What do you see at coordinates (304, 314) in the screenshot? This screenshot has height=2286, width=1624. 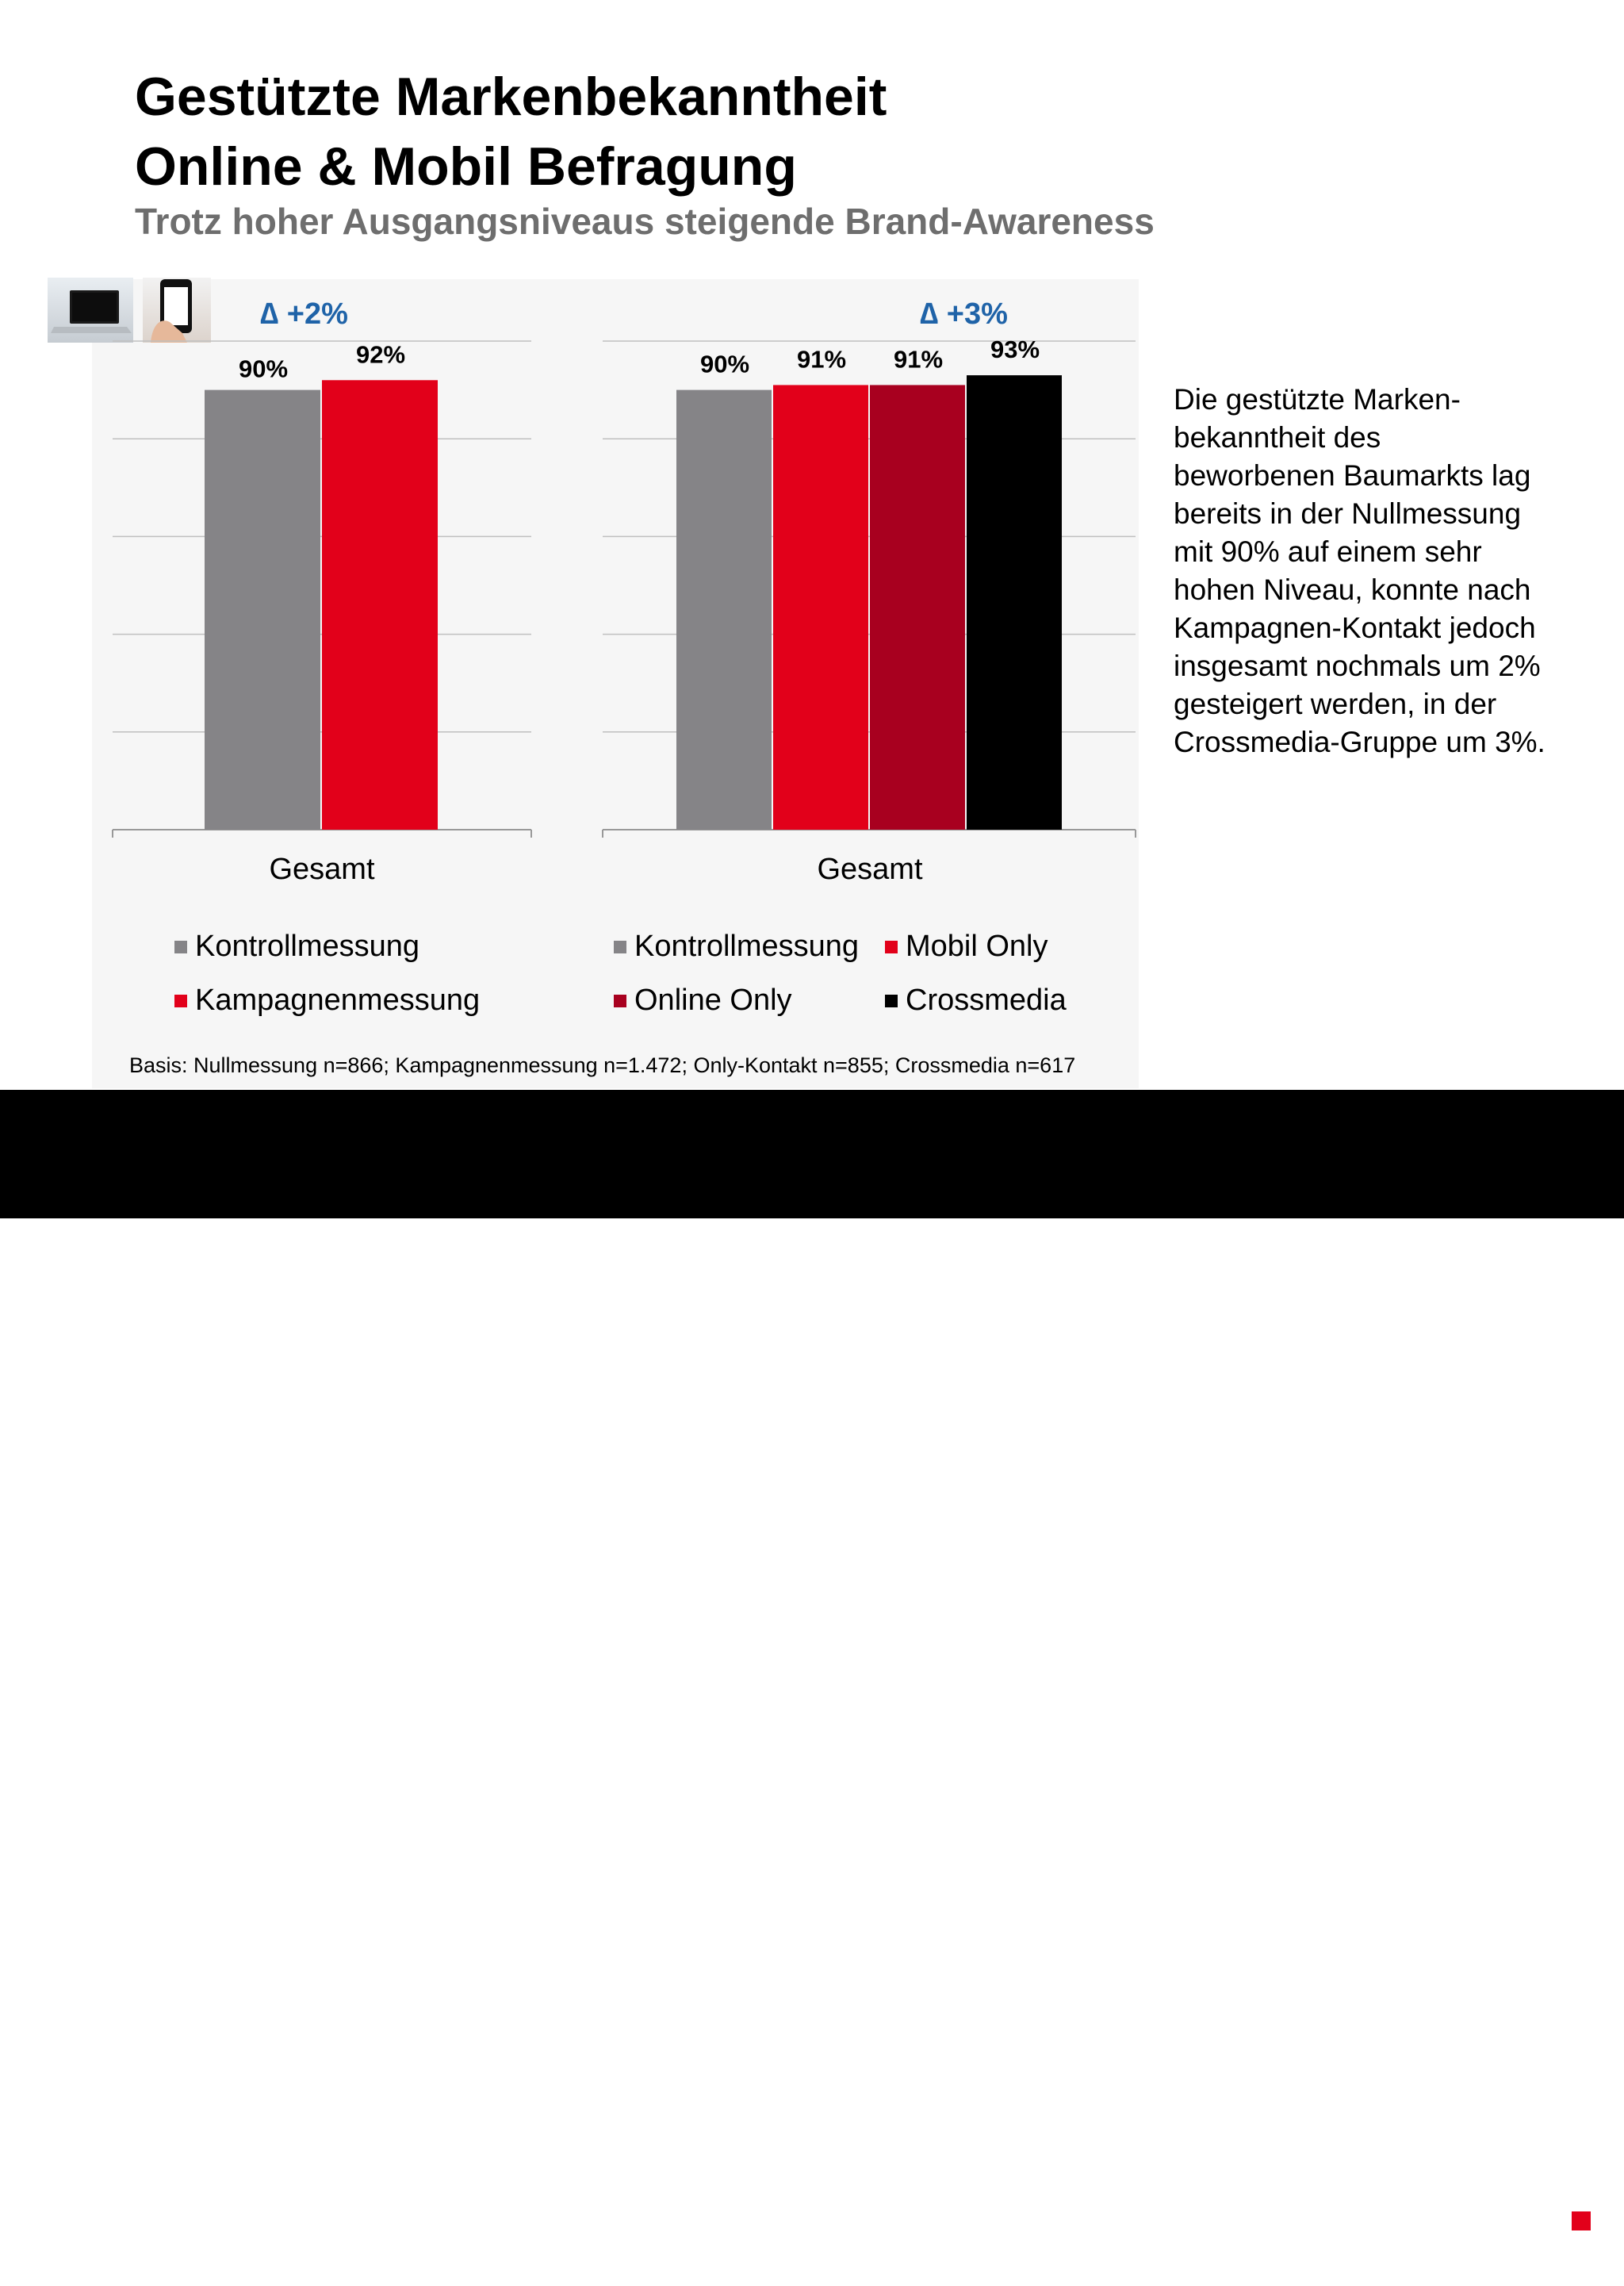 I see `delta-annotation: ∆ +2%` at bounding box center [304, 314].